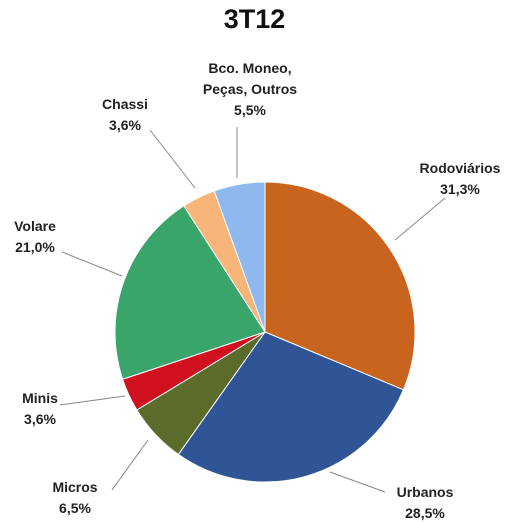 The image size is (509, 522). I want to click on value-label: 5,5%, so click(250, 110).